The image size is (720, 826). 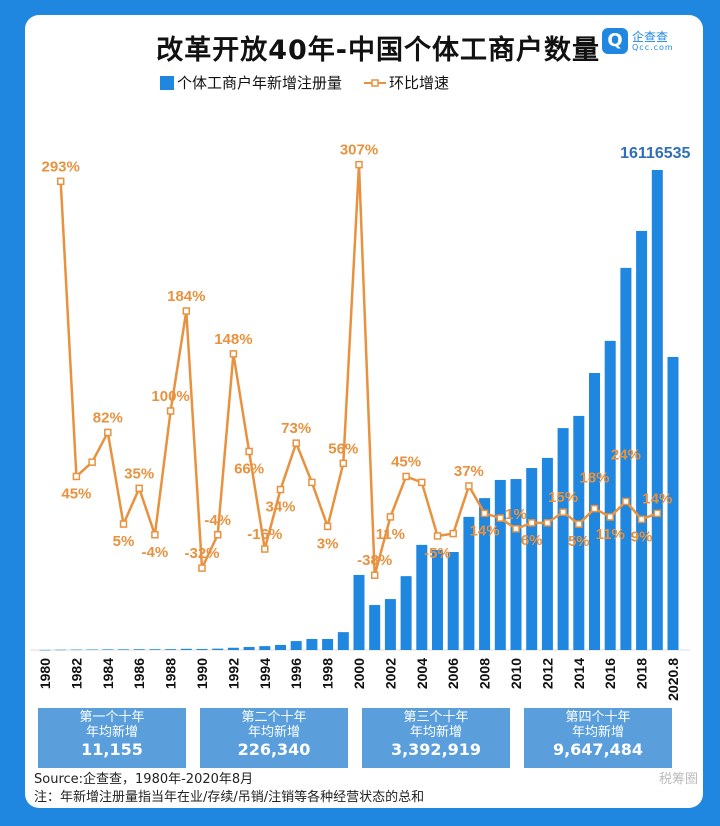 I want to click on bar-2017, so click(x=626, y=458).